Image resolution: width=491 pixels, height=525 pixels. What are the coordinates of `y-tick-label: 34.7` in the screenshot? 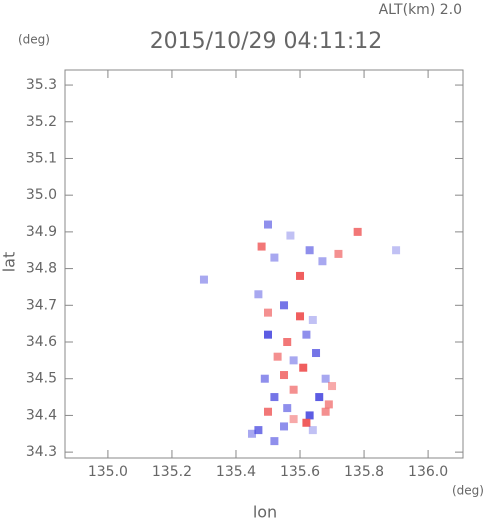 It's located at (41, 305).